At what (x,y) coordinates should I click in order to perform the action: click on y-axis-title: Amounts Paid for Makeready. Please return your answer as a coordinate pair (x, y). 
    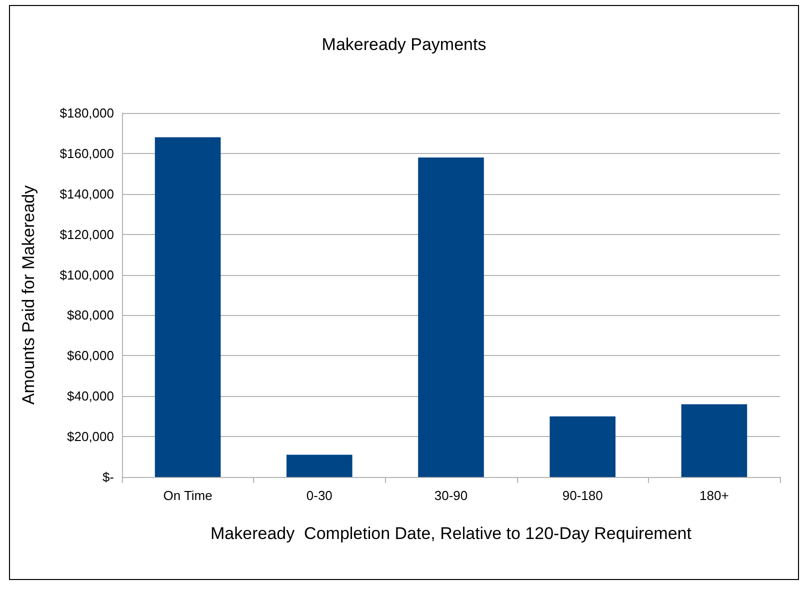
    Looking at the image, I should click on (28, 294).